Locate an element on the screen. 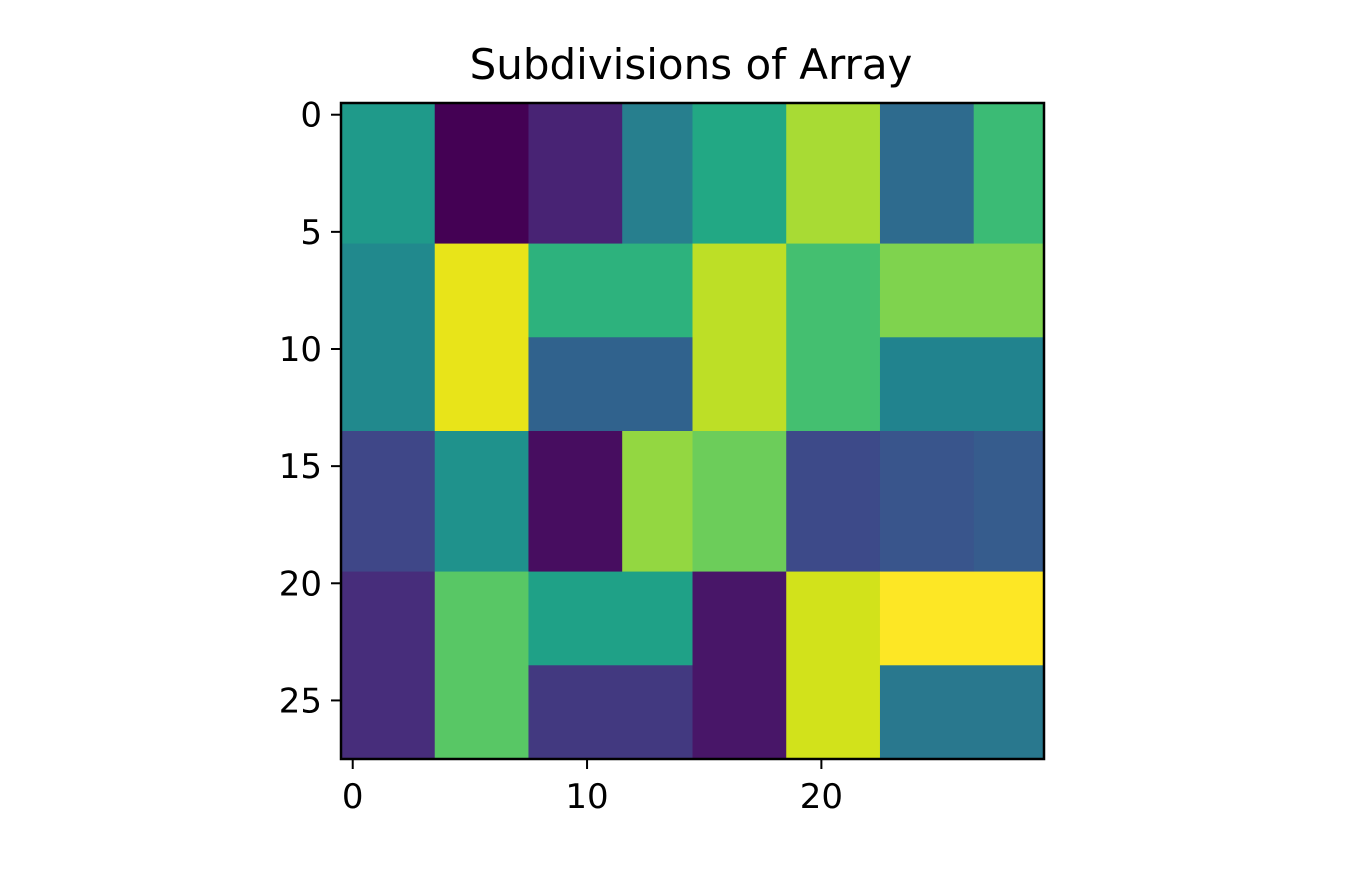 This screenshot has height=873, width=1349. y-tick-label-3: 15 is located at coordinates (300, 467).